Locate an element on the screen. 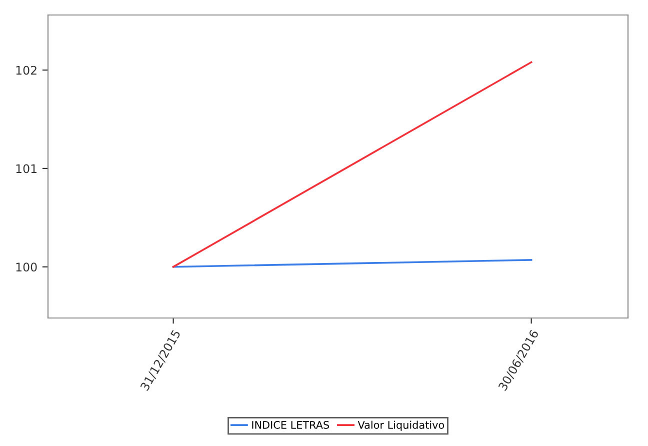 The width and height of the screenshot is (648, 446). legend-label: Valor Liquidativo is located at coordinates (401, 425).